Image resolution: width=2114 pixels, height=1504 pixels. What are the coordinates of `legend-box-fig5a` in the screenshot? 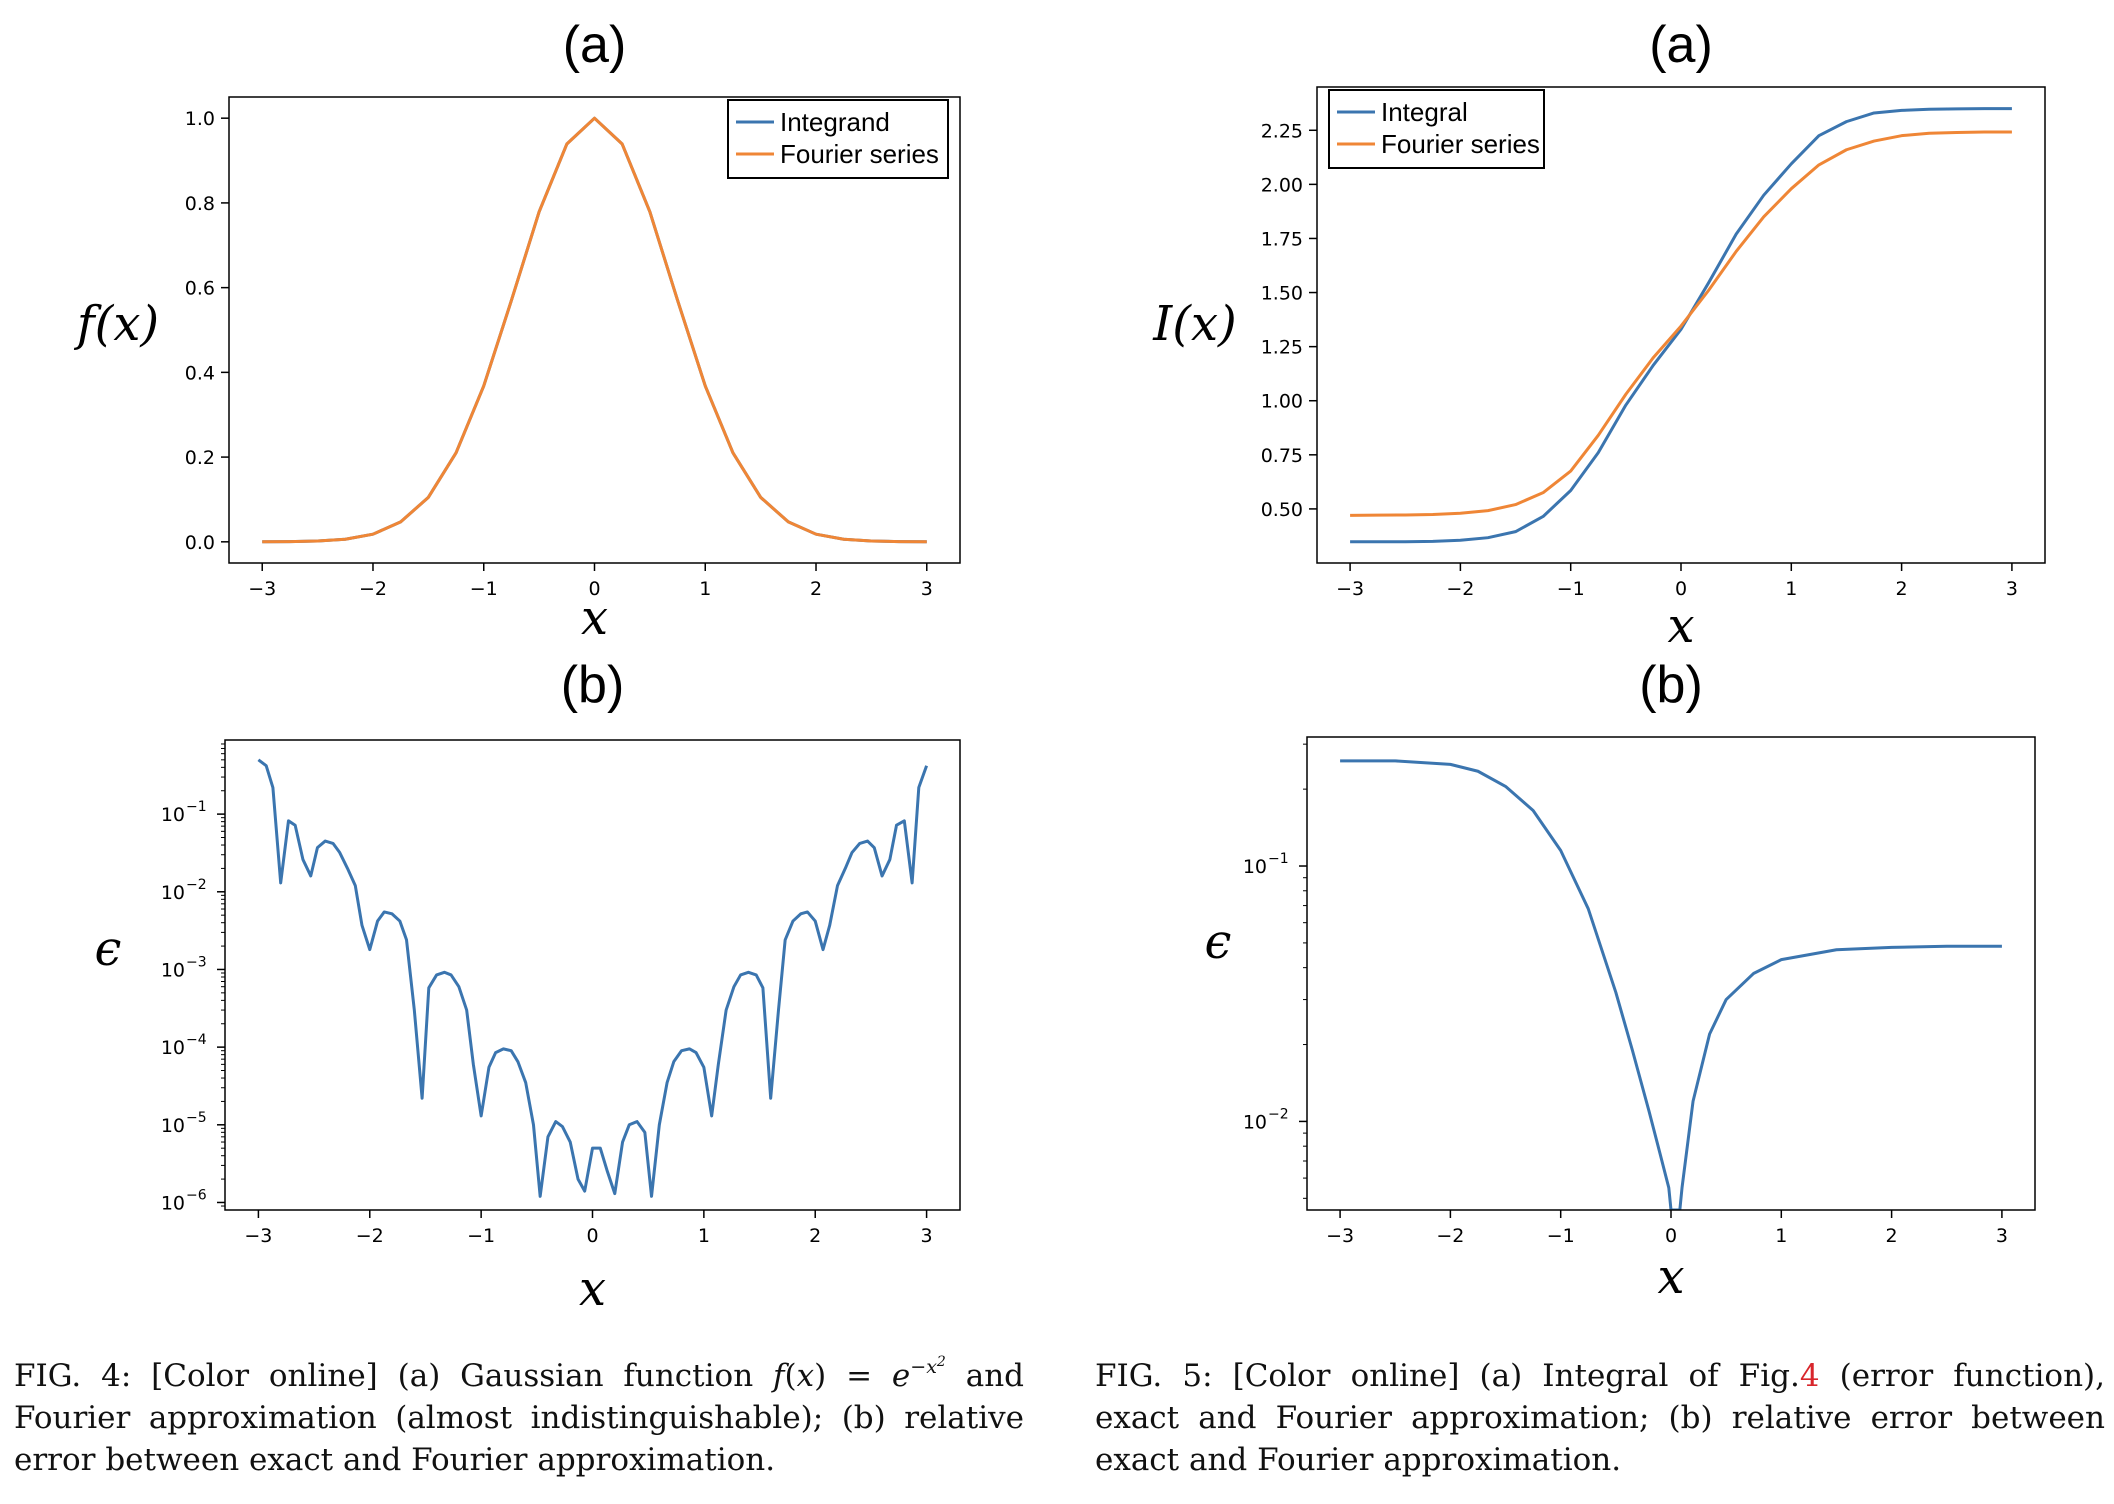 It's located at (1436, 129).